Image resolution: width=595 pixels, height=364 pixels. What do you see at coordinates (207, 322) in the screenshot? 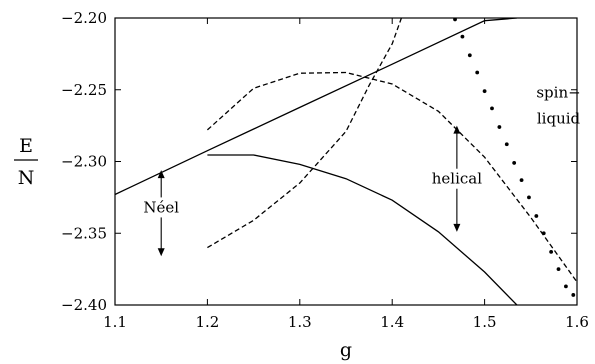
I see `x-tick-label: 1.2` at bounding box center [207, 322].